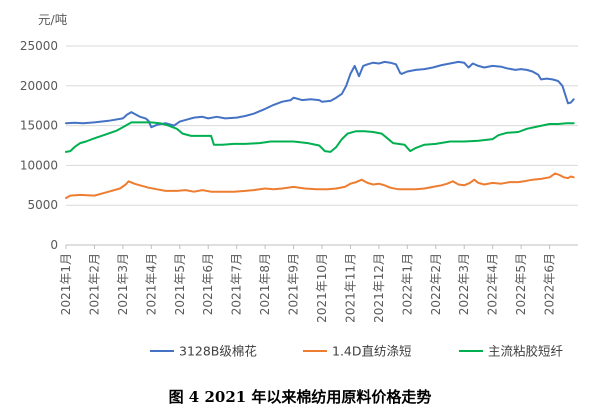 The height and width of the screenshot is (413, 600). What do you see at coordinates (208, 284) in the screenshot?
I see `x-tick-label: 2021年6月` at bounding box center [208, 284].